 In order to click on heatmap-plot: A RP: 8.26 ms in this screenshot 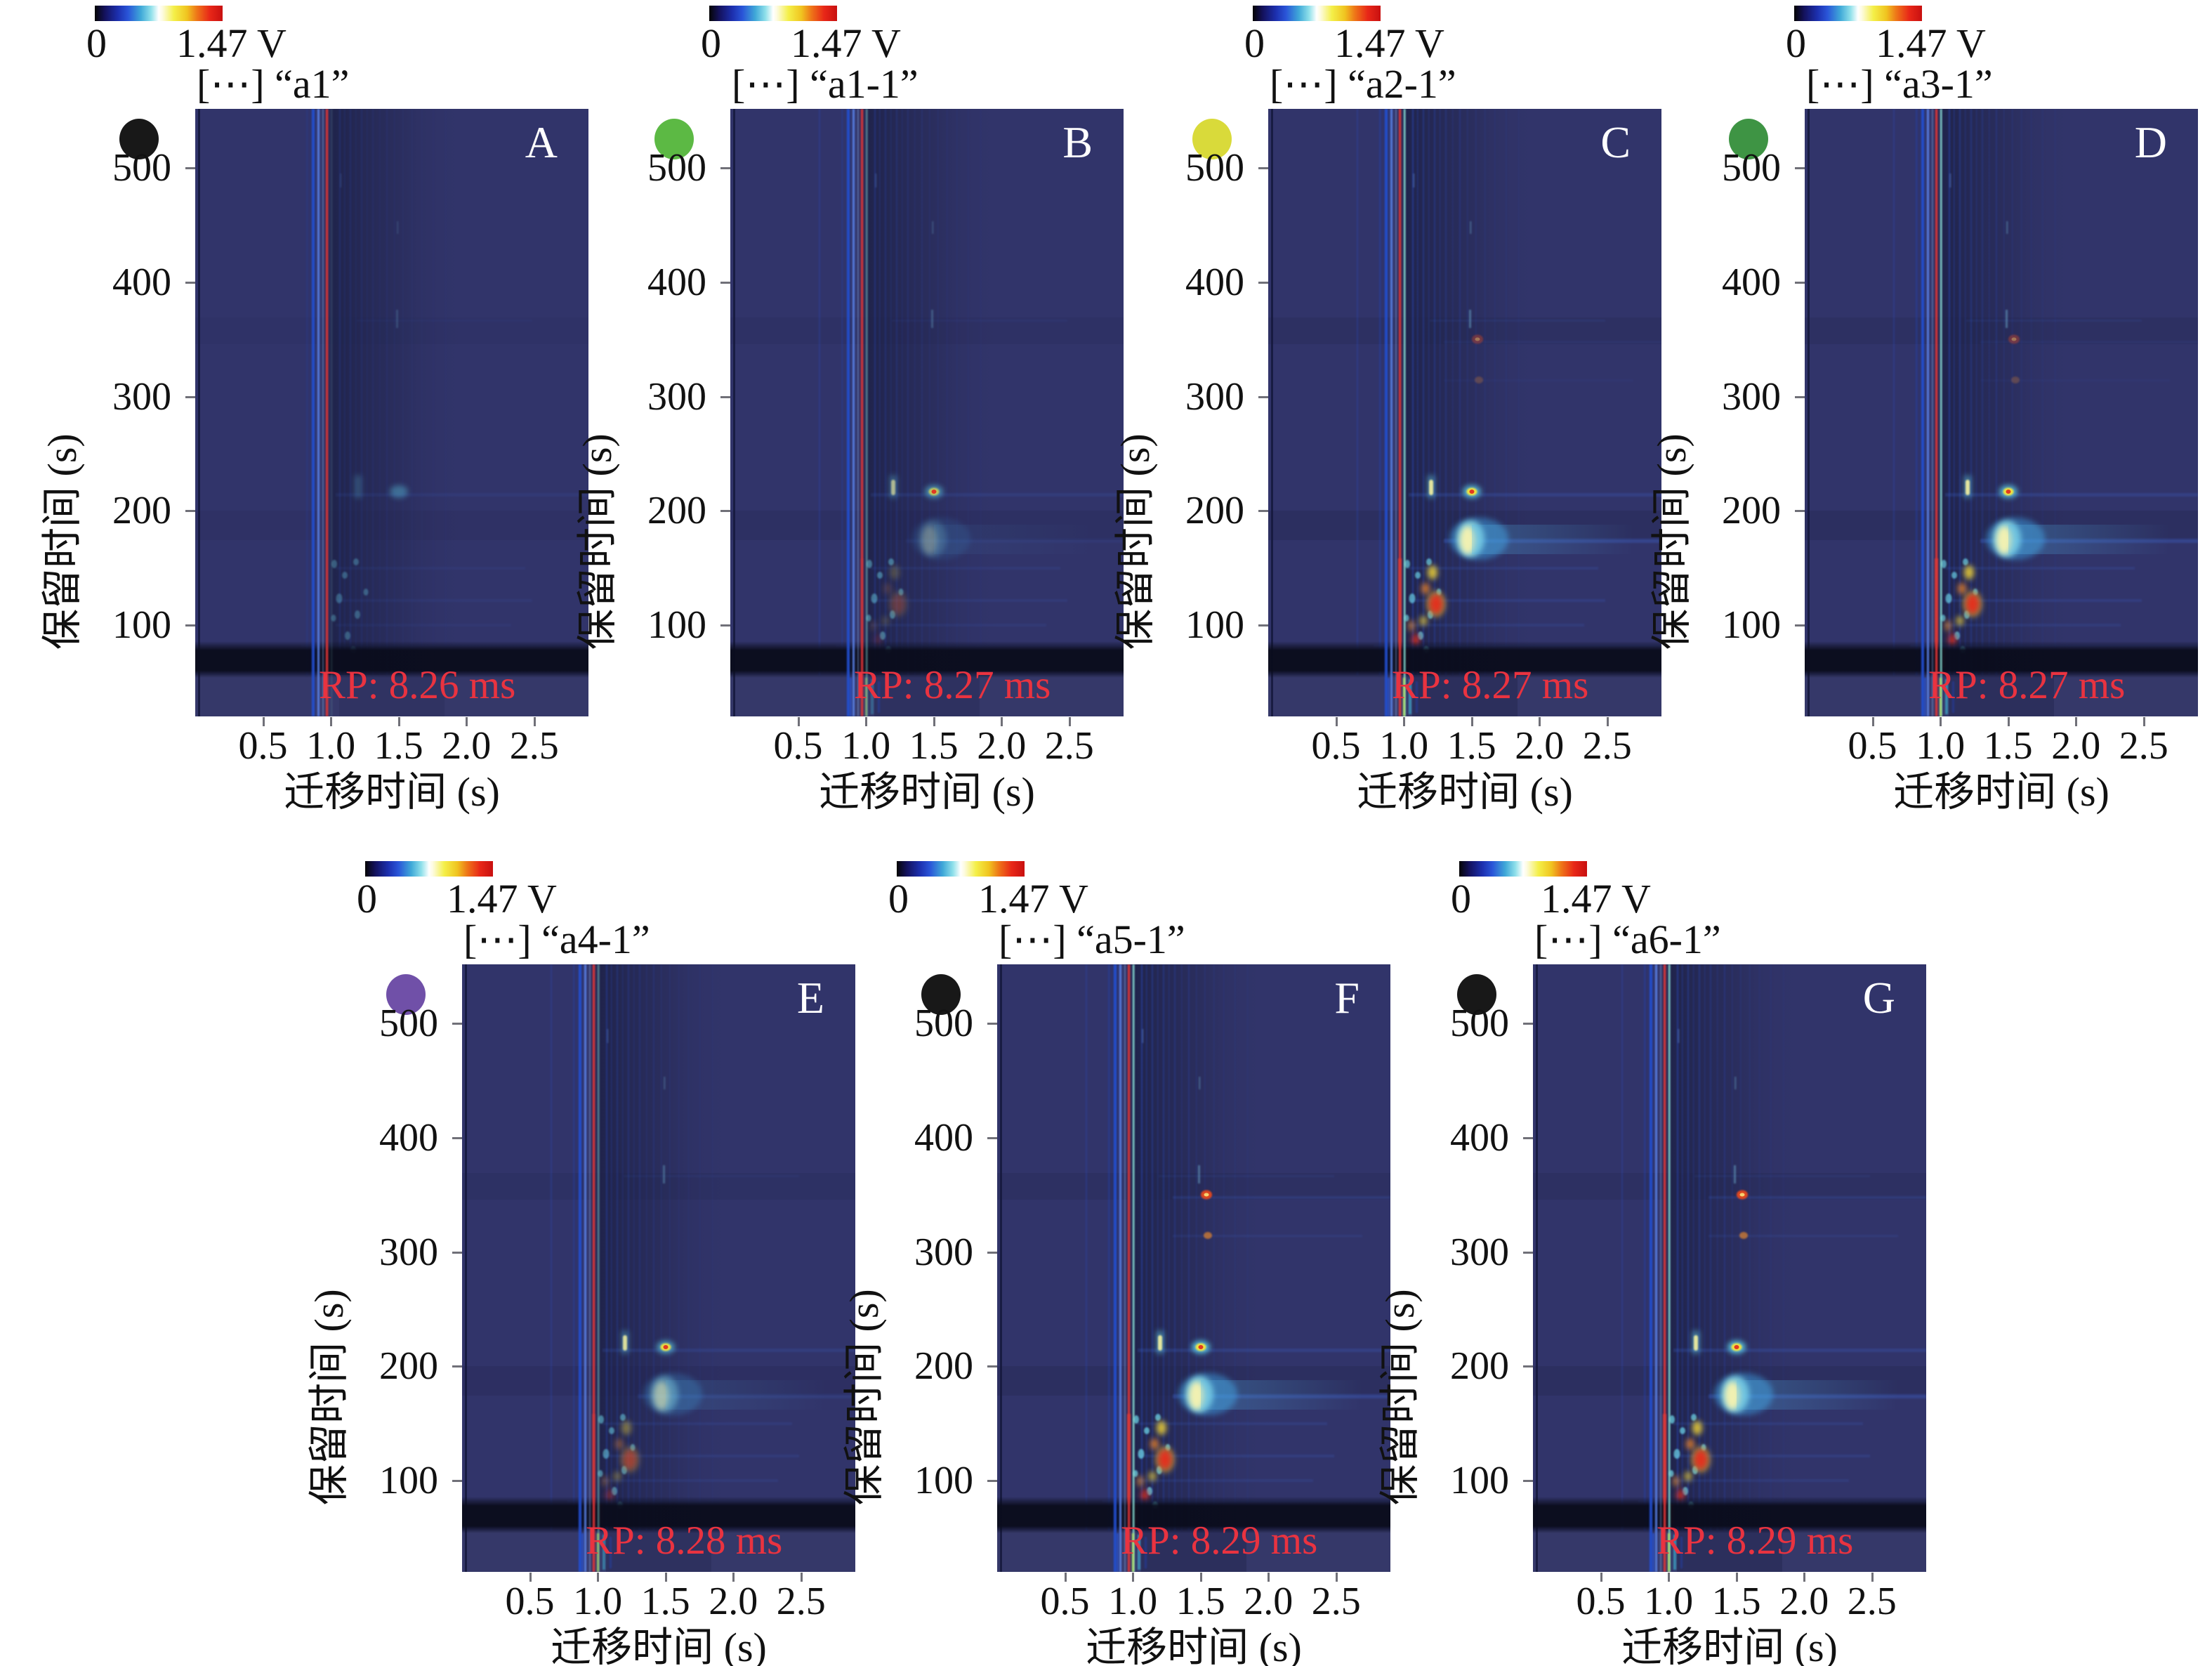, I will do `click(391, 412)`.